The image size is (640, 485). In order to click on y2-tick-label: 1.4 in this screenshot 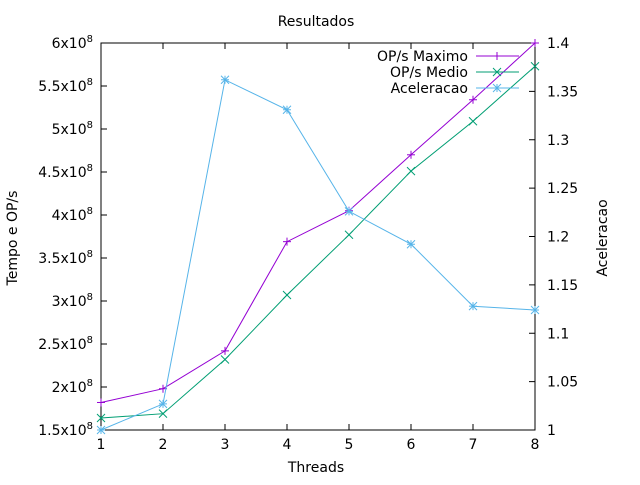, I will do `click(558, 44)`.